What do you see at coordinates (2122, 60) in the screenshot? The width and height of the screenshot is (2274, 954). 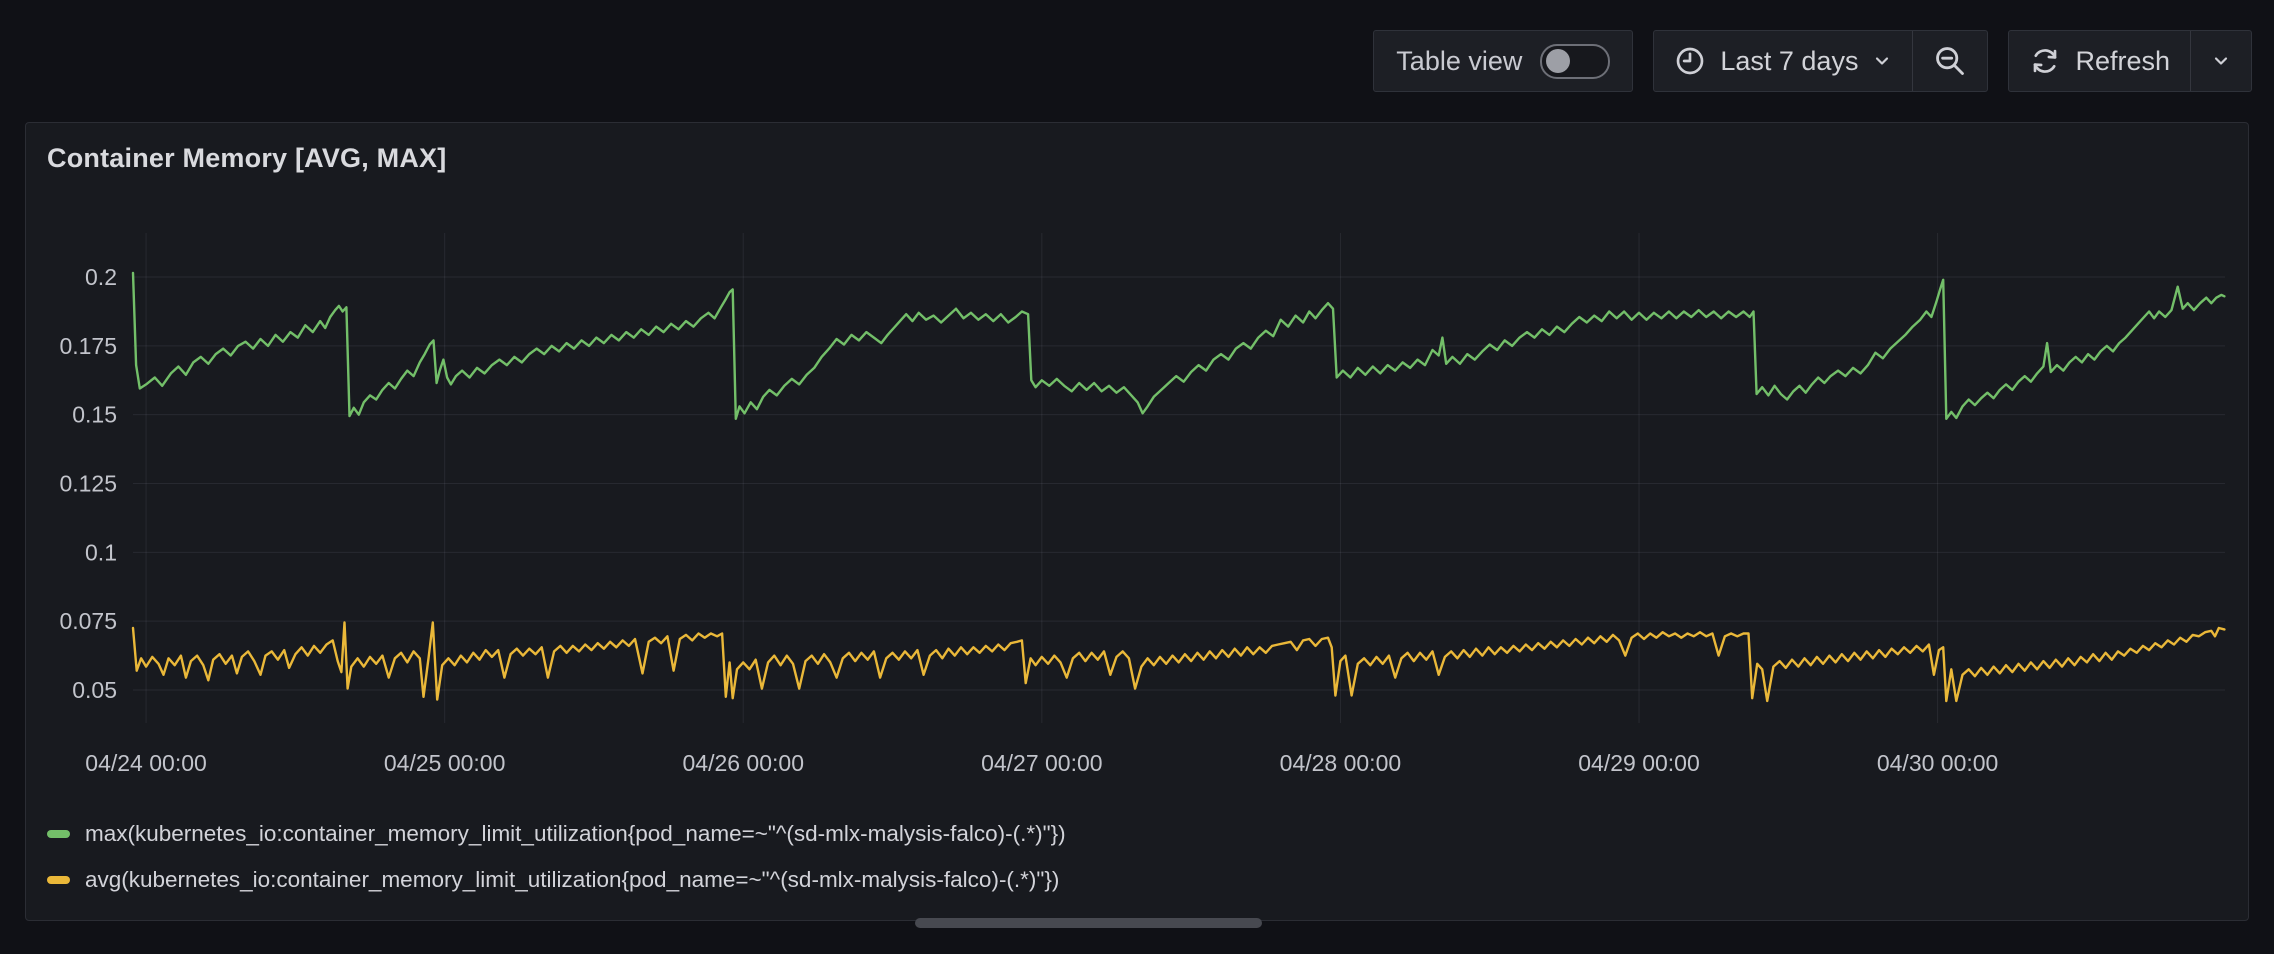 I see `refresh-label: Refresh` at bounding box center [2122, 60].